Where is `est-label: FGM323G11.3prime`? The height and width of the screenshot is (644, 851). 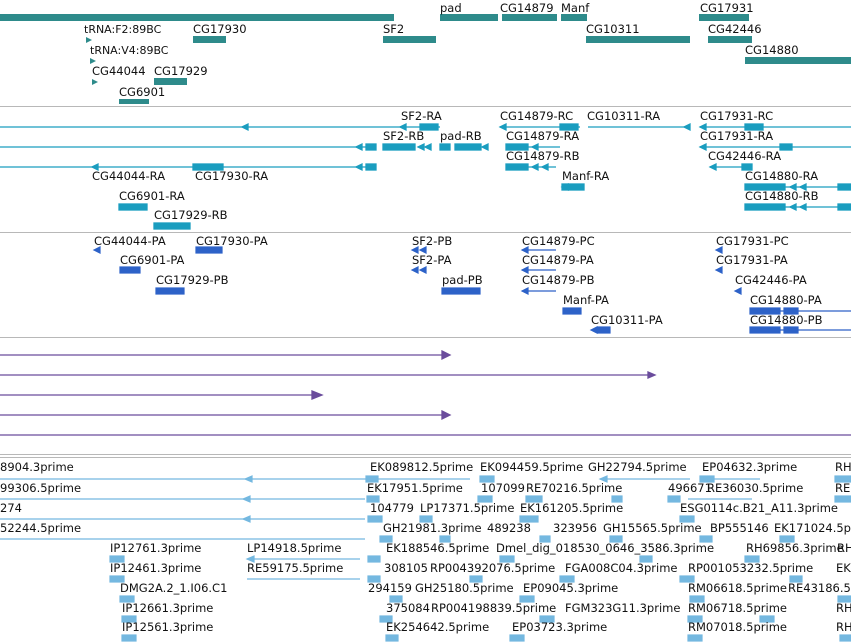
est-label: FGM323G11.3prime is located at coordinates (623, 608).